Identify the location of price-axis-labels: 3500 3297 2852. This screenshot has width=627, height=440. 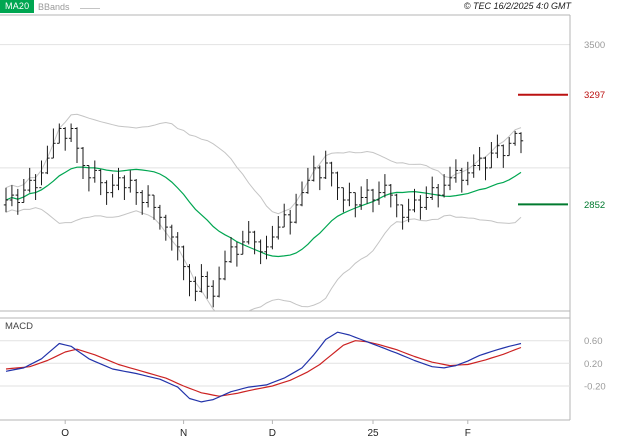
(561, 125).